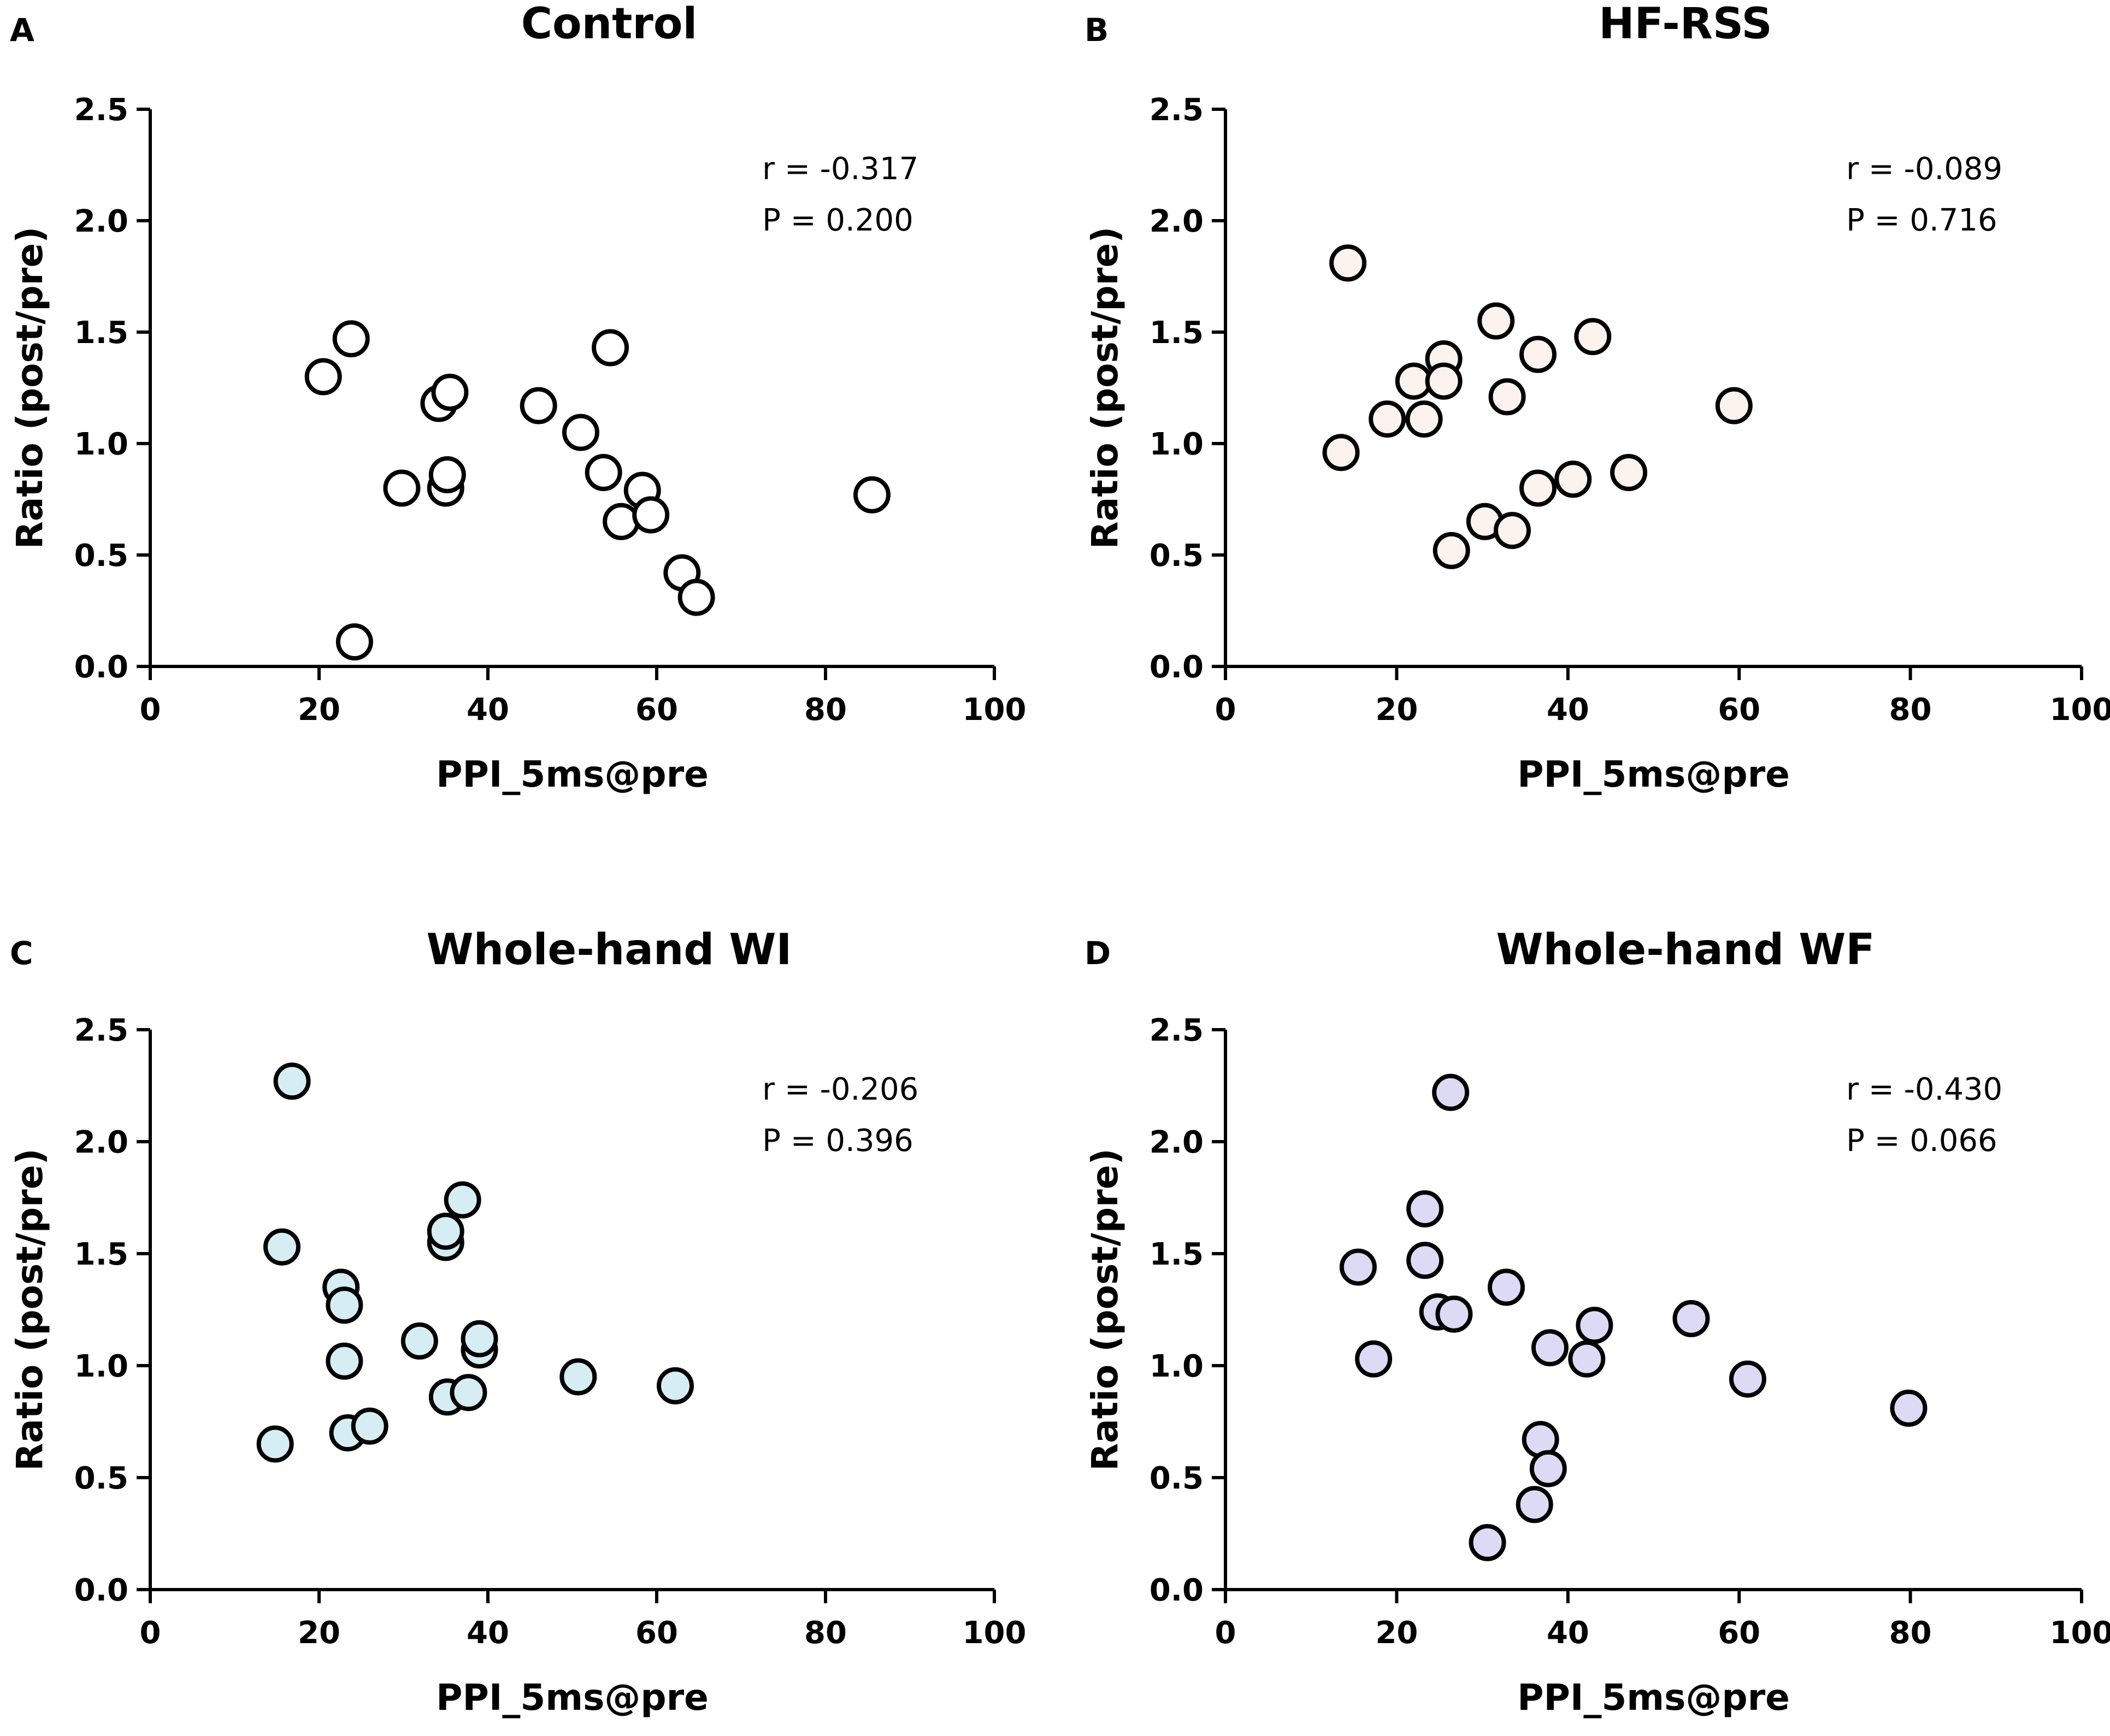 This screenshot has width=2110, height=1736. Describe the element at coordinates (1924, 1089) in the screenshot. I see `correlation-r: r = -0.430` at that location.